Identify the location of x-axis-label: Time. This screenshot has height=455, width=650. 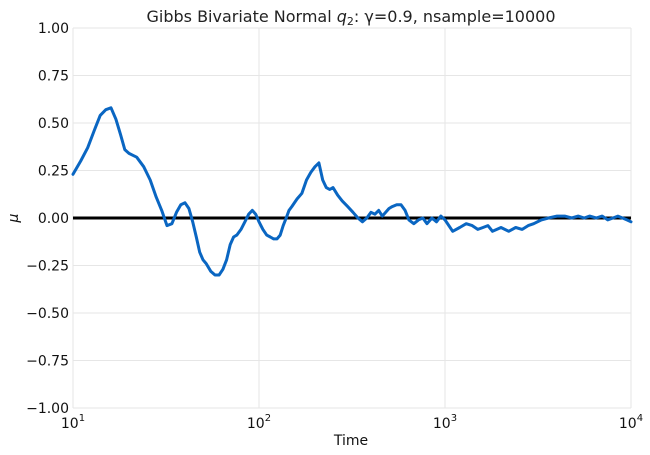
(350, 441).